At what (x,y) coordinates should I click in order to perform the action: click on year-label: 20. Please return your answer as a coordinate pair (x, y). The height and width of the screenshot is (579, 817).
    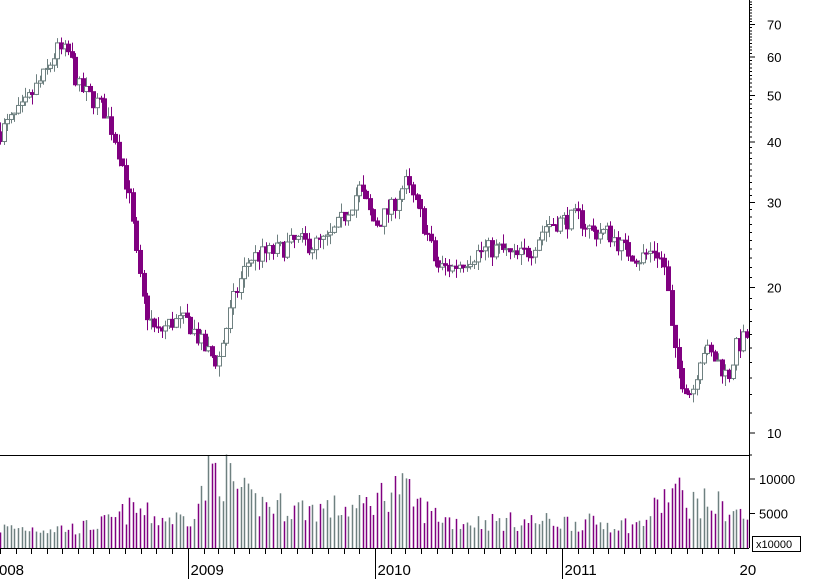
    Looking at the image, I should click on (748, 570).